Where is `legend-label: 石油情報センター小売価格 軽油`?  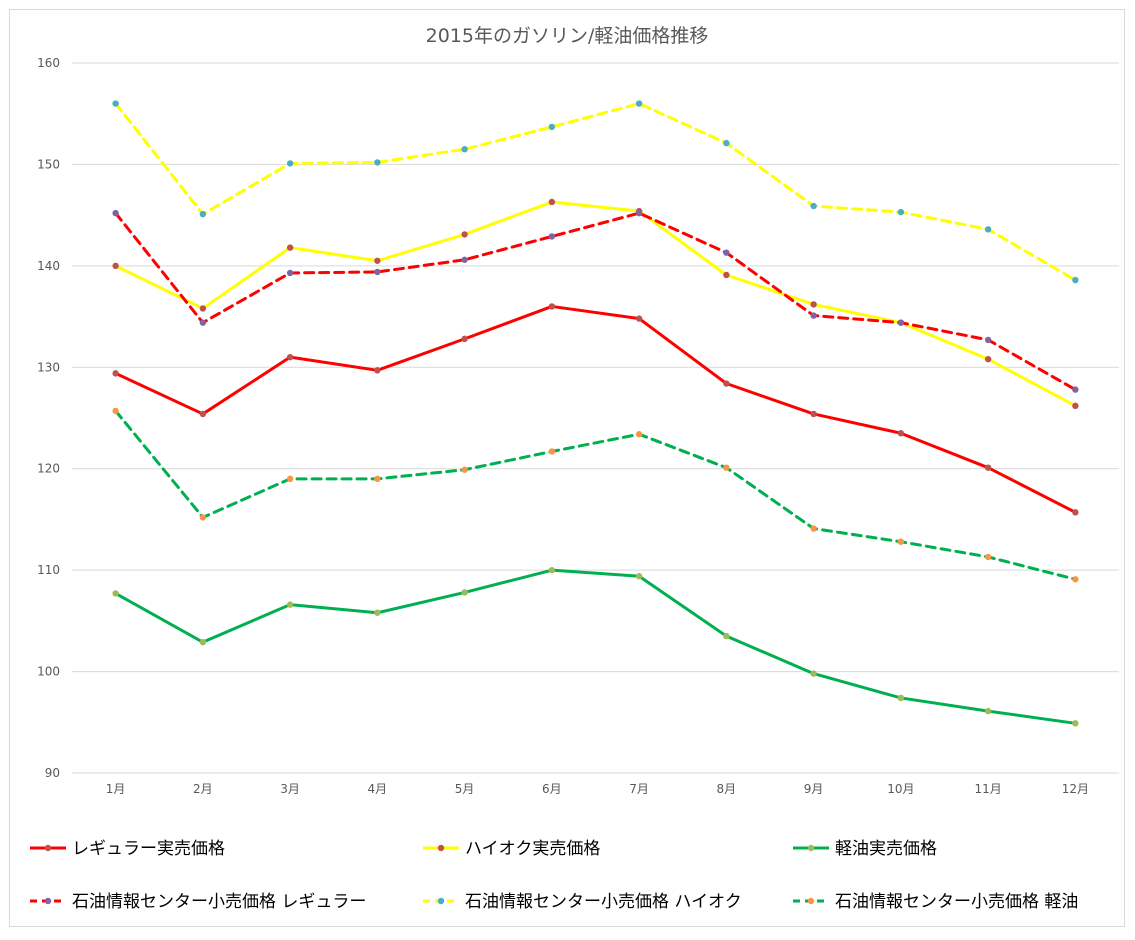 legend-label: 石油情報センター小売価格 軽油 is located at coordinates (956, 902).